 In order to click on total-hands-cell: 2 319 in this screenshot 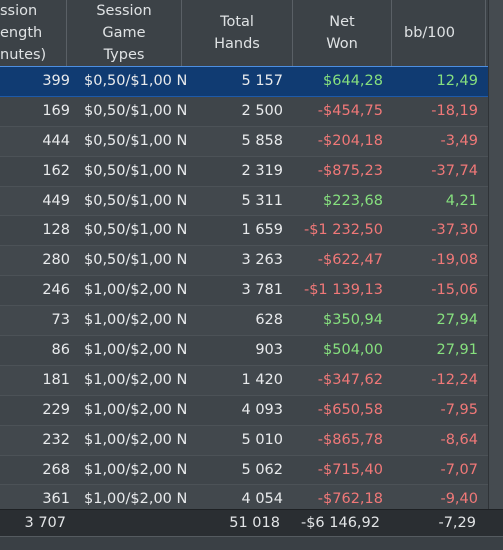, I will do `click(262, 170)`.